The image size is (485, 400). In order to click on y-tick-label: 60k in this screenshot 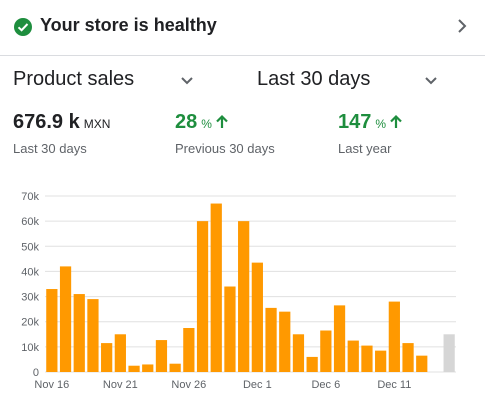, I will do `click(30, 222)`.